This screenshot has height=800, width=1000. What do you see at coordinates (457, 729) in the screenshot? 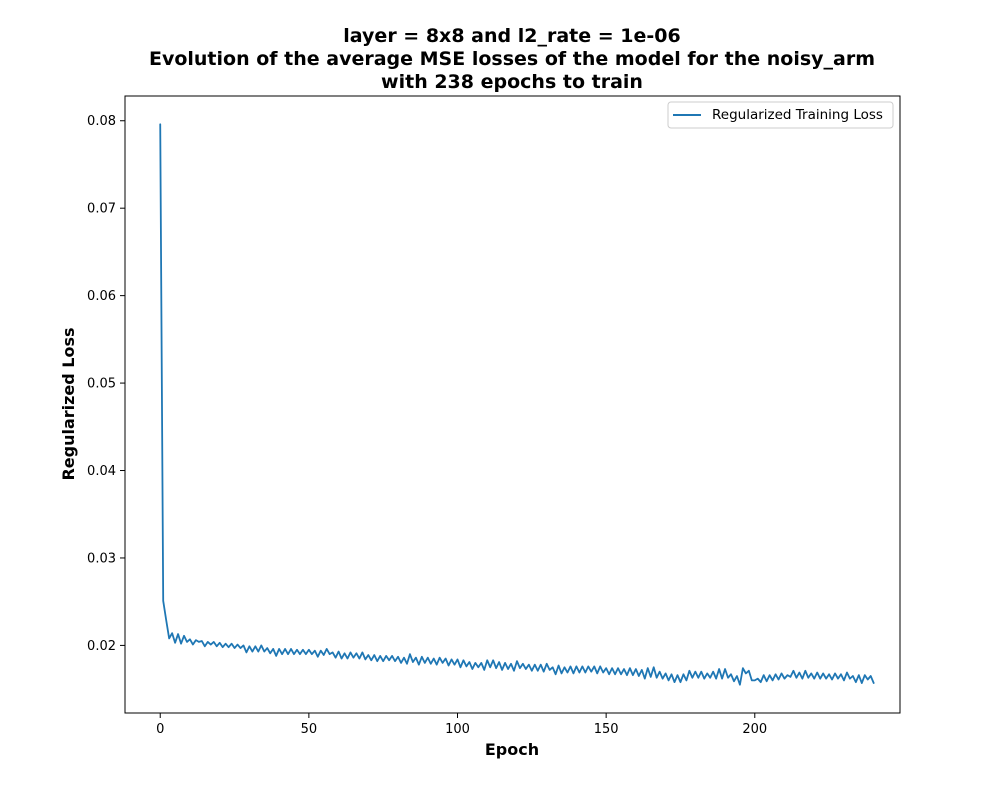
I see `x-tick-label: 100` at bounding box center [457, 729].